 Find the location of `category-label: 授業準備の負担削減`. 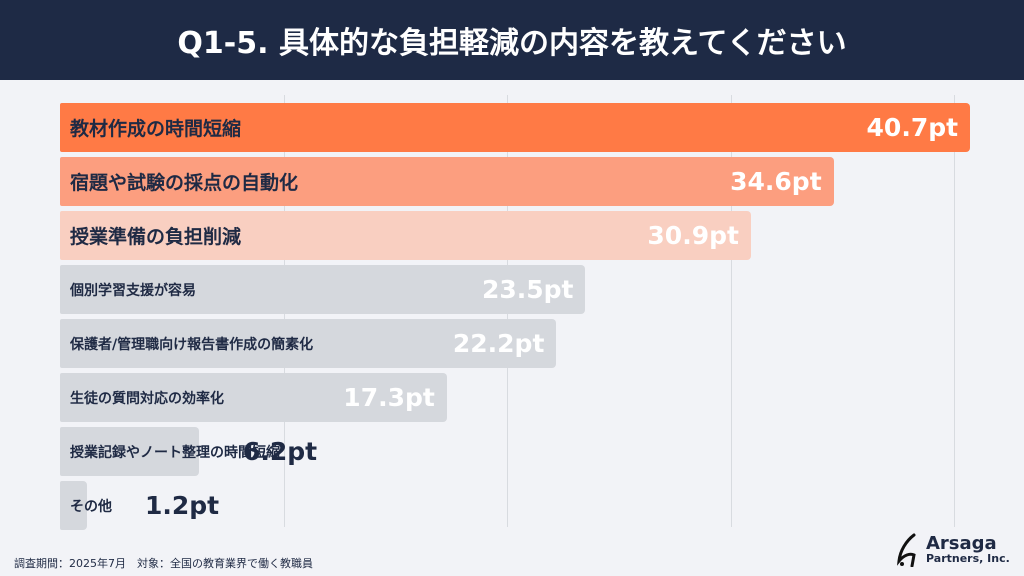

category-label: 授業準備の負担削減 is located at coordinates (156, 237).